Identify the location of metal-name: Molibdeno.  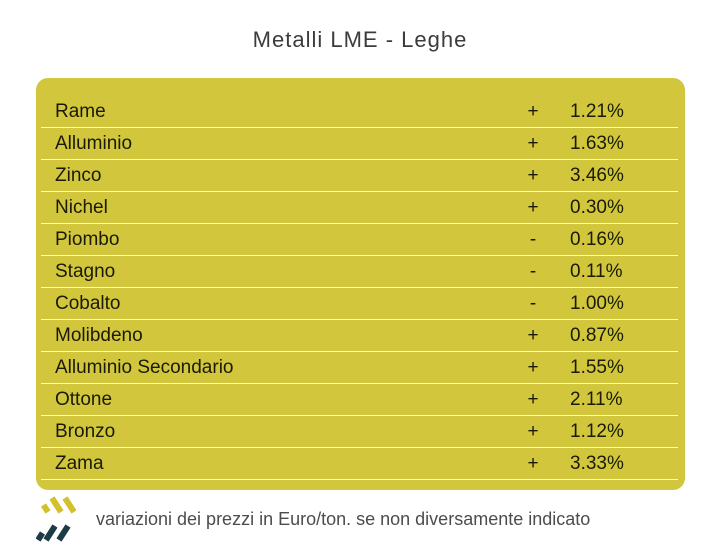
(99, 335).